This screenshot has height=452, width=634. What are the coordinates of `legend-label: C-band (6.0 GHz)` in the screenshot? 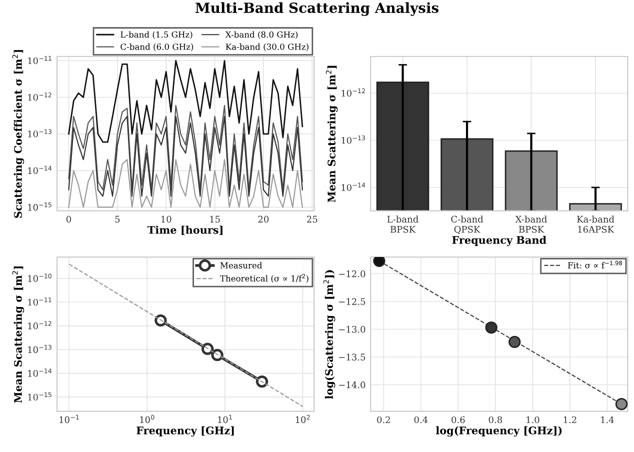 It's located at (157, 47).